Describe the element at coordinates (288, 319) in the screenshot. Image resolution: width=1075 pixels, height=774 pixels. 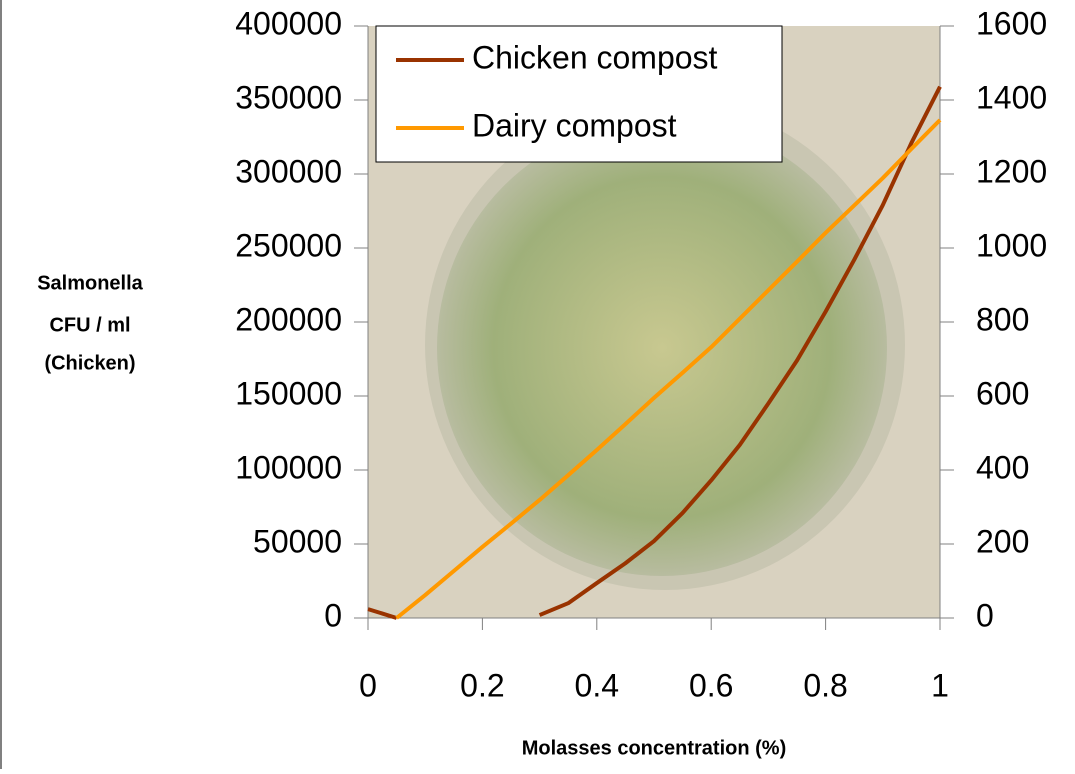
I see `y-tick-label: 200000` at that location.